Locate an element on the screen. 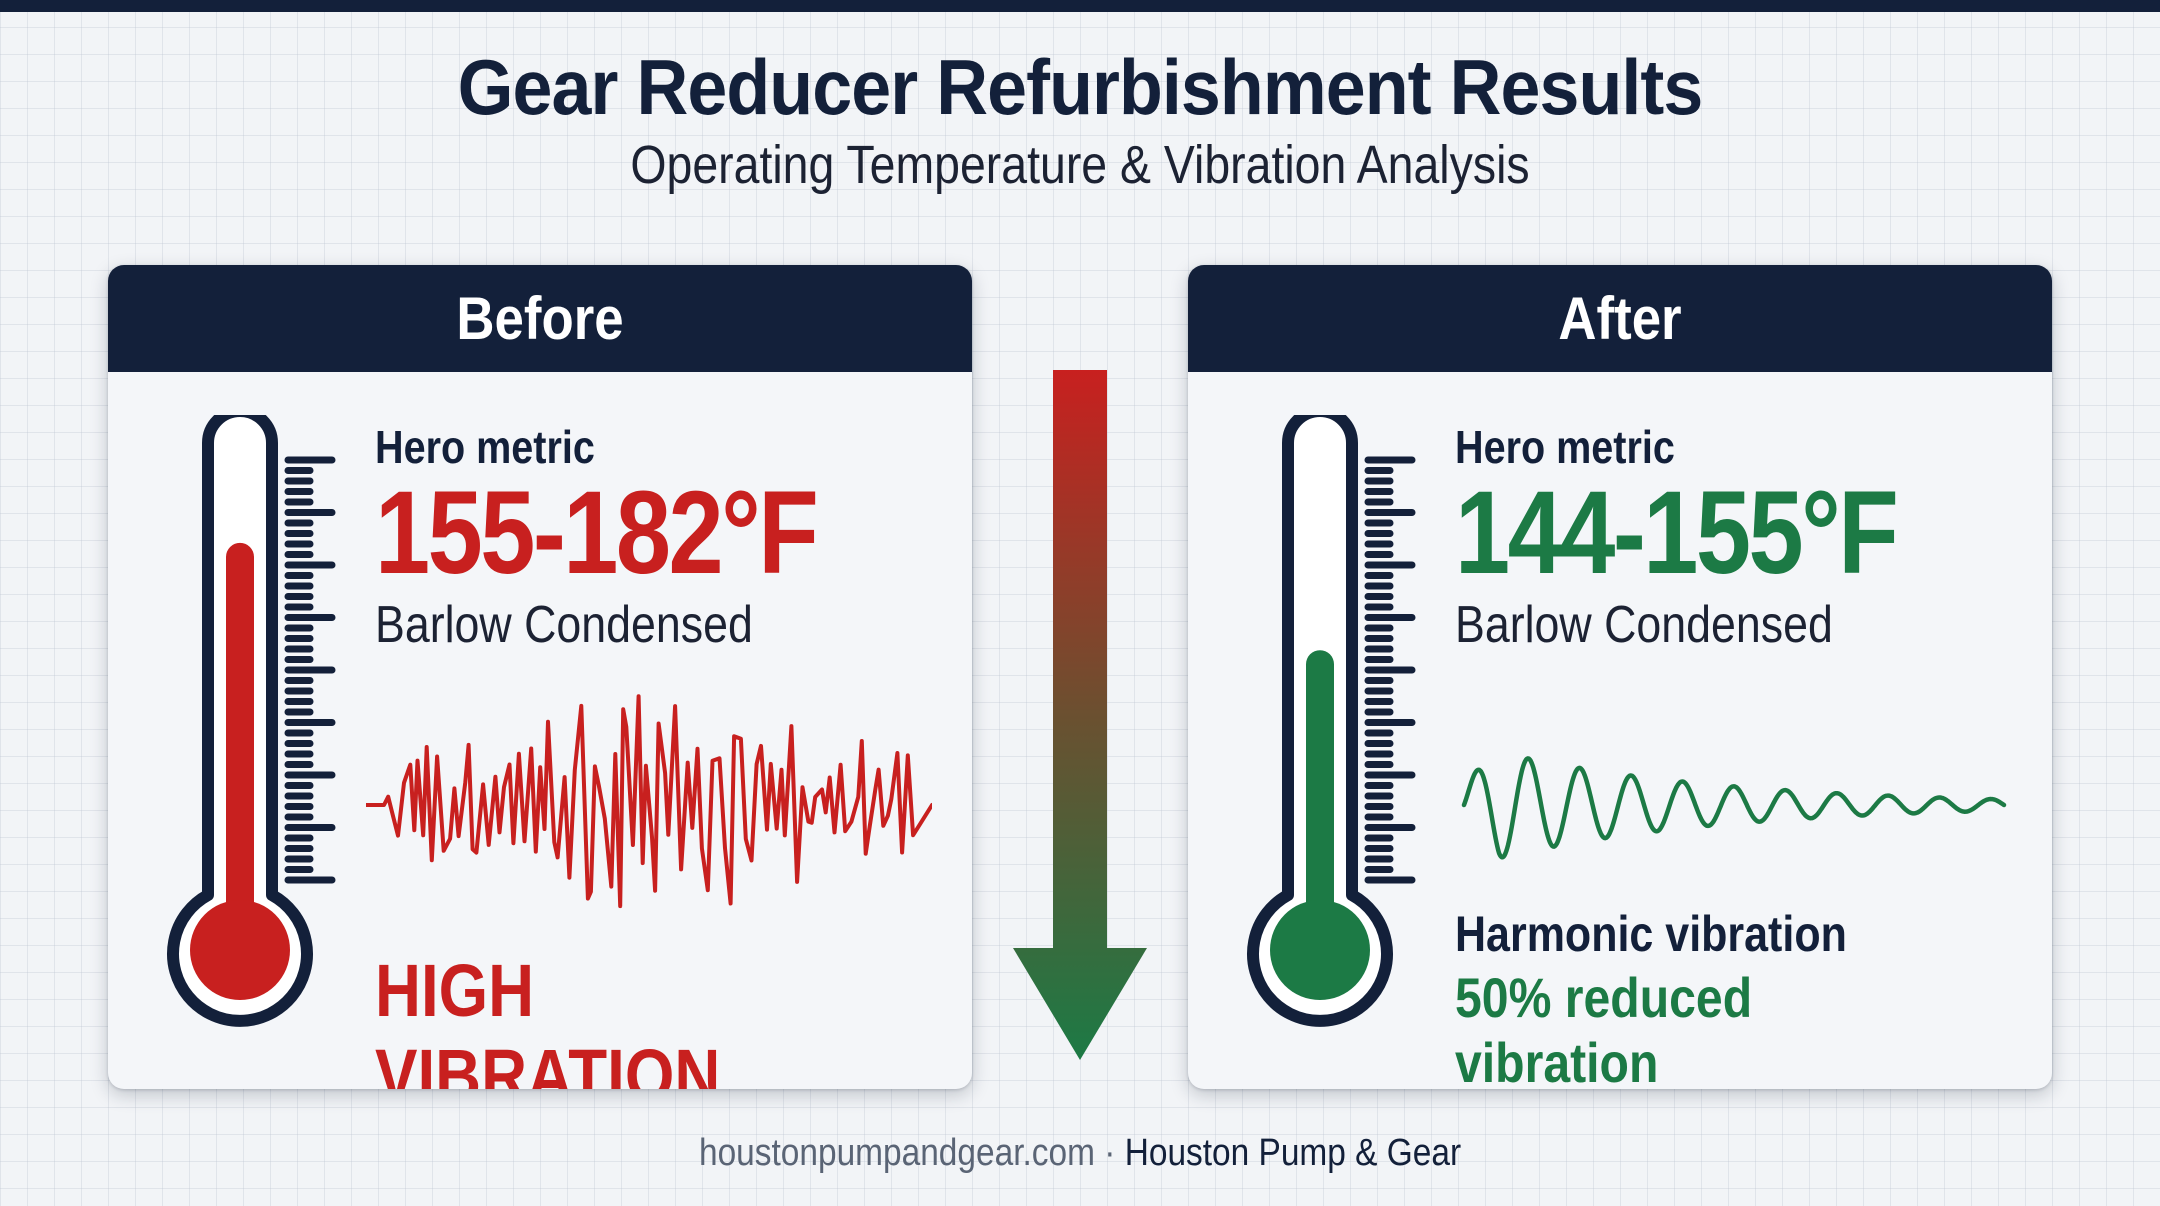  before-thermometer-fill is located at coordinates (240, 742).